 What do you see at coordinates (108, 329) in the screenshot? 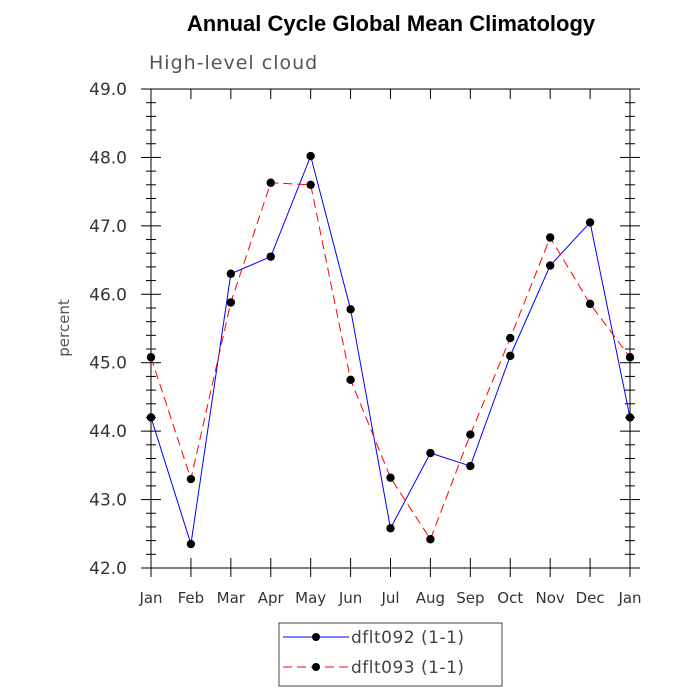
I see `y-tick-labels: 42.0 43.0 44.0 45.0 46.0 47.0 48.0 49.0` at bounding box center [108, 329].